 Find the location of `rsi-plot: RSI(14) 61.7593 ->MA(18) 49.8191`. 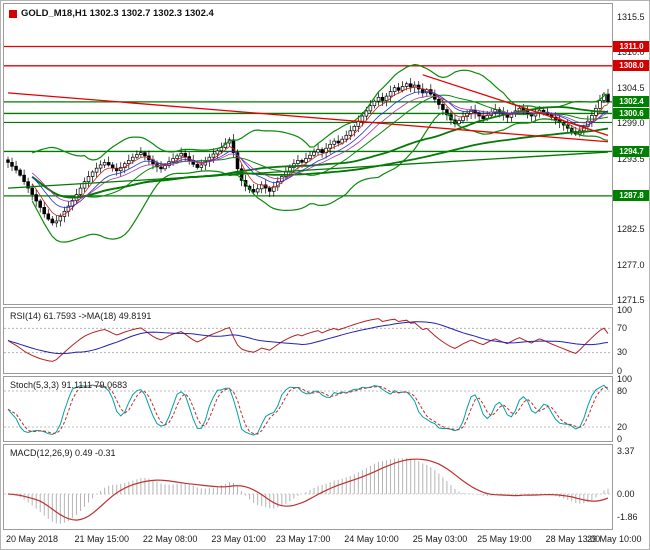

rsi-plot: RSI(14) 61.7593 ->MA(18) 49.8191 is located at coordinates (308, 340).